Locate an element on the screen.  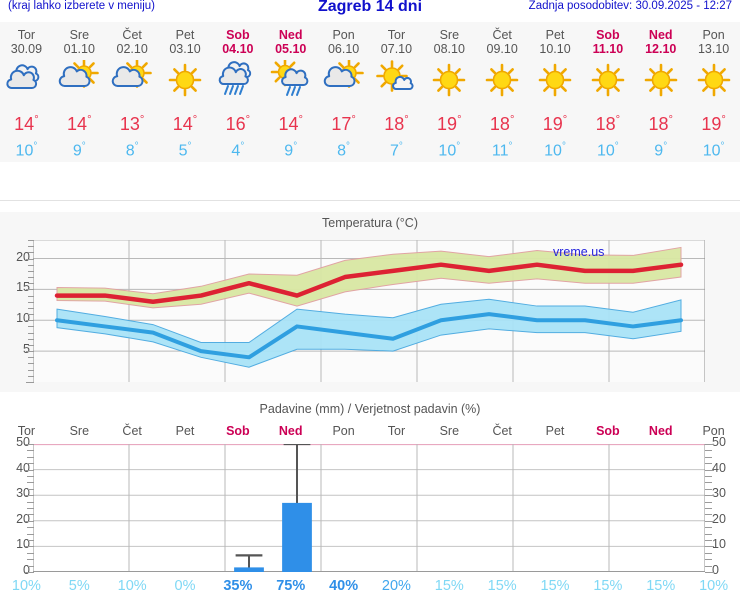
min-temperature-row: 10° 9° 8° 5° 4° 9° 8° 7° 10° 11° 10° 10° 9° 10° is located at coordinates (370, 149).